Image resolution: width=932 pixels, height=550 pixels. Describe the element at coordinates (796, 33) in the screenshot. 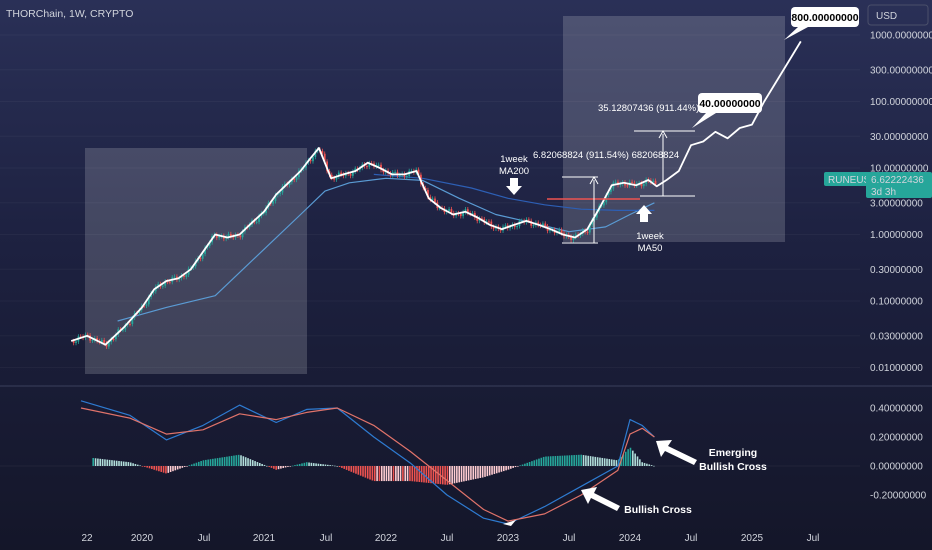

I see `target2-bubble-tail` at that location.